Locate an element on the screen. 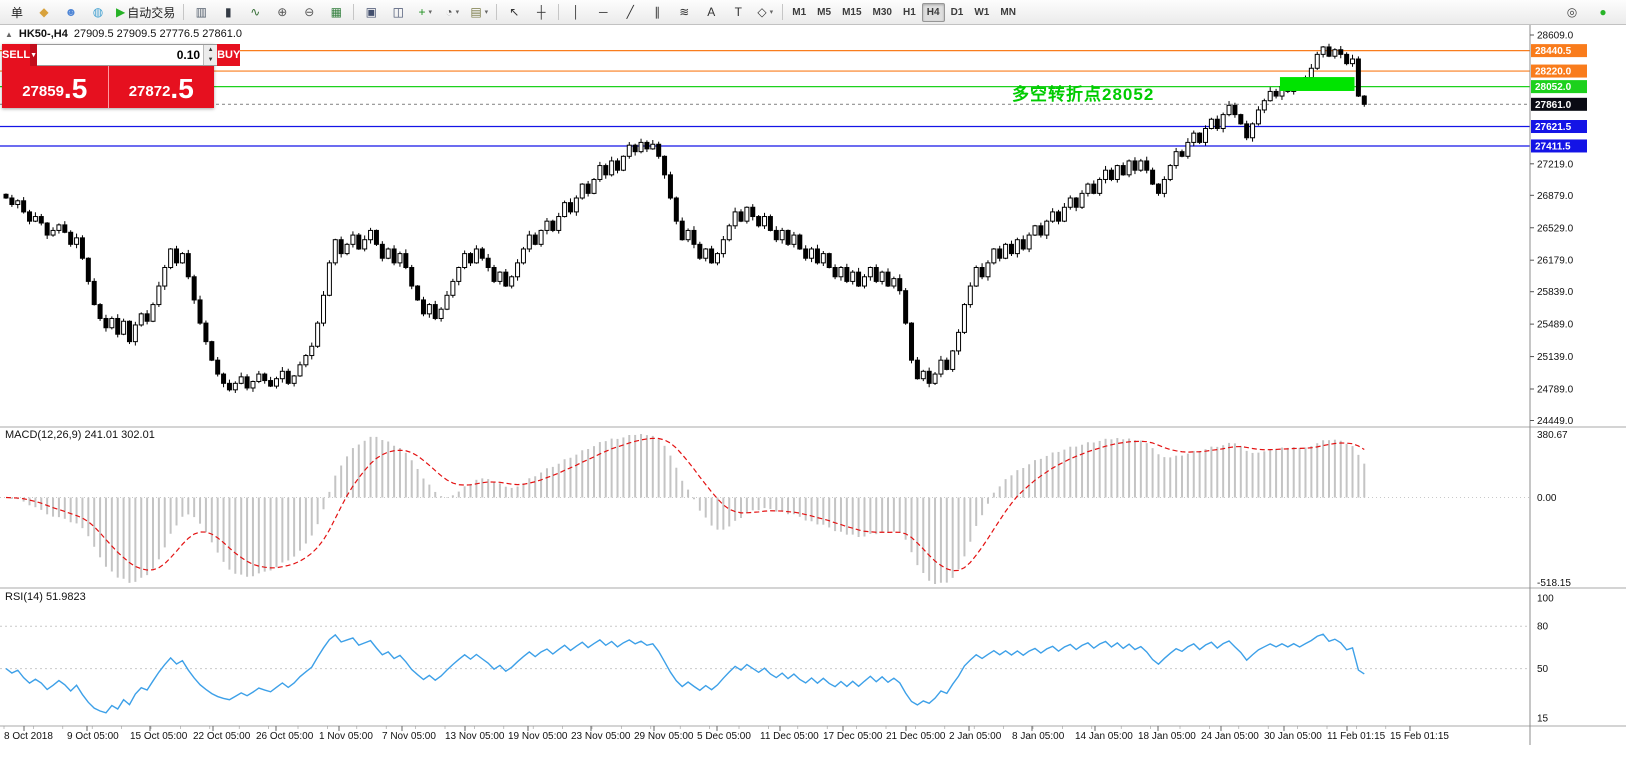  chat-button: ● is located at coordinates (1603, 12).